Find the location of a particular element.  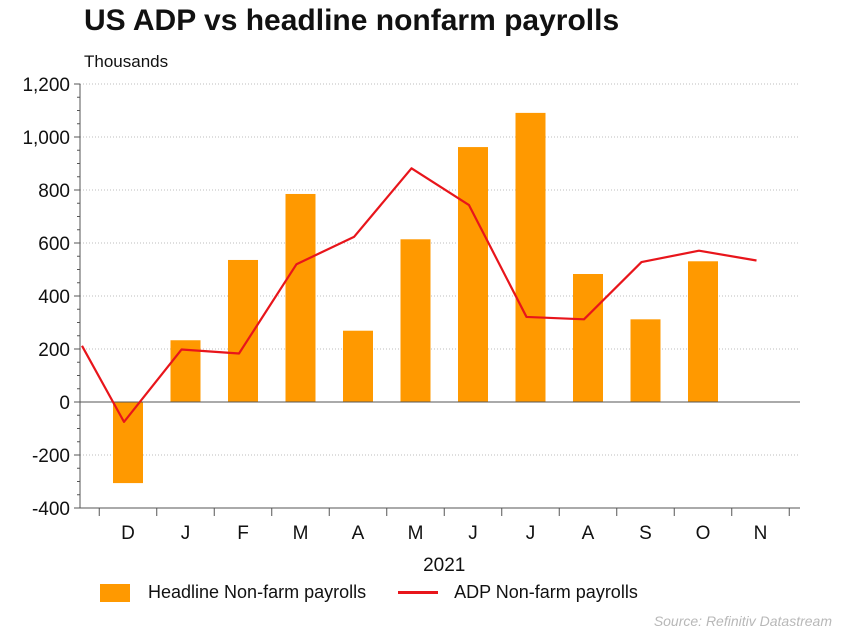

x-tick-label: D is located at coordinates (128, 533).